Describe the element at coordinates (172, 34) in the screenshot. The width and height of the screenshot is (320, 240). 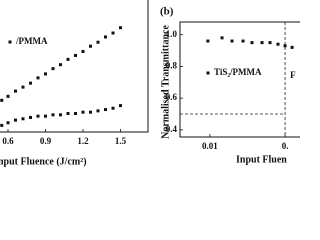
I see `y-tick-label: 1.0` at that location.